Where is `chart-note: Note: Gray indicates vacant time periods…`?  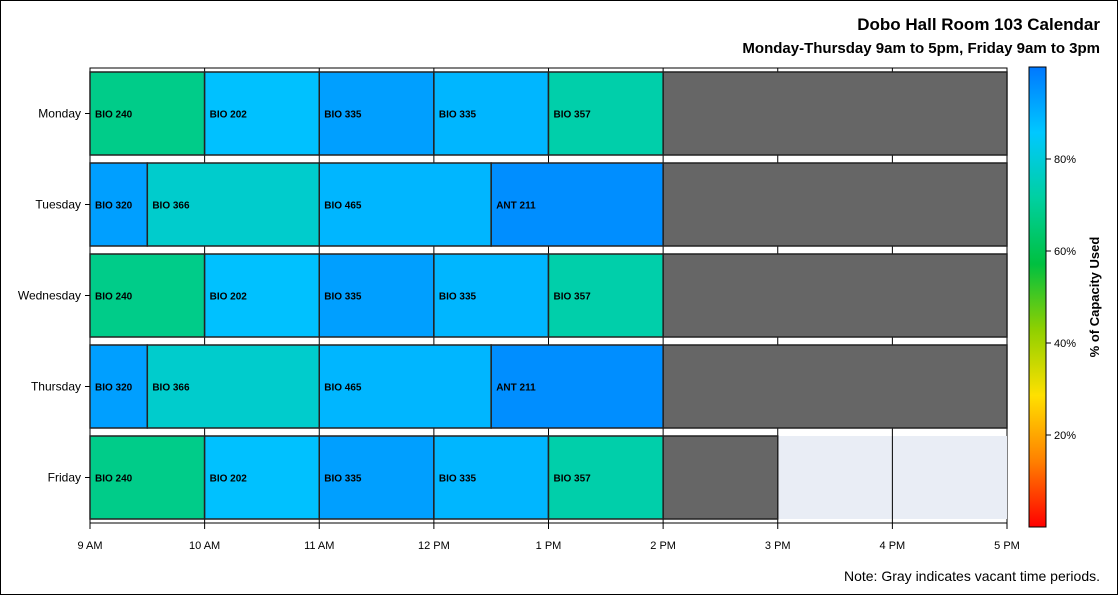
chart-note: Note: Gray indicates vacant time periods… is located at coordinates (971, 576).